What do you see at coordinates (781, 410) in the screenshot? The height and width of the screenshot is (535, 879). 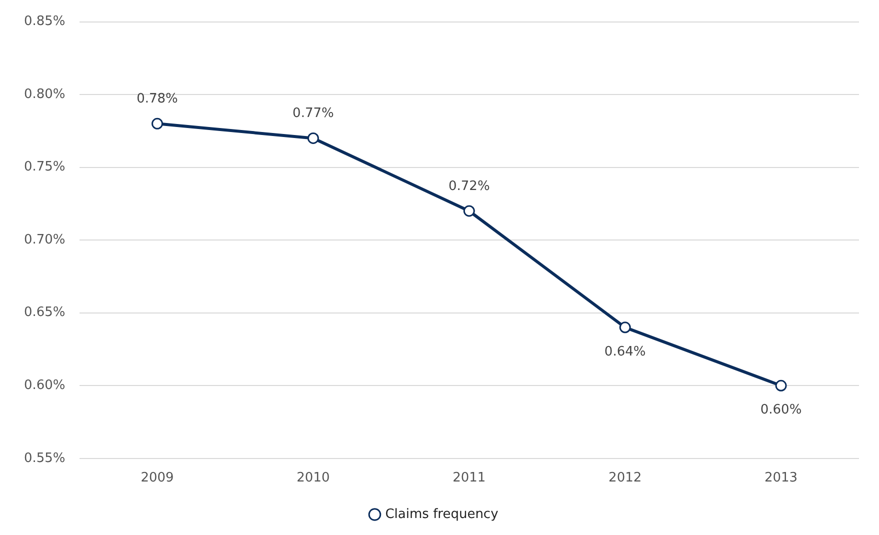 I see `text: 0.60%` at bounding box center [781, 410].